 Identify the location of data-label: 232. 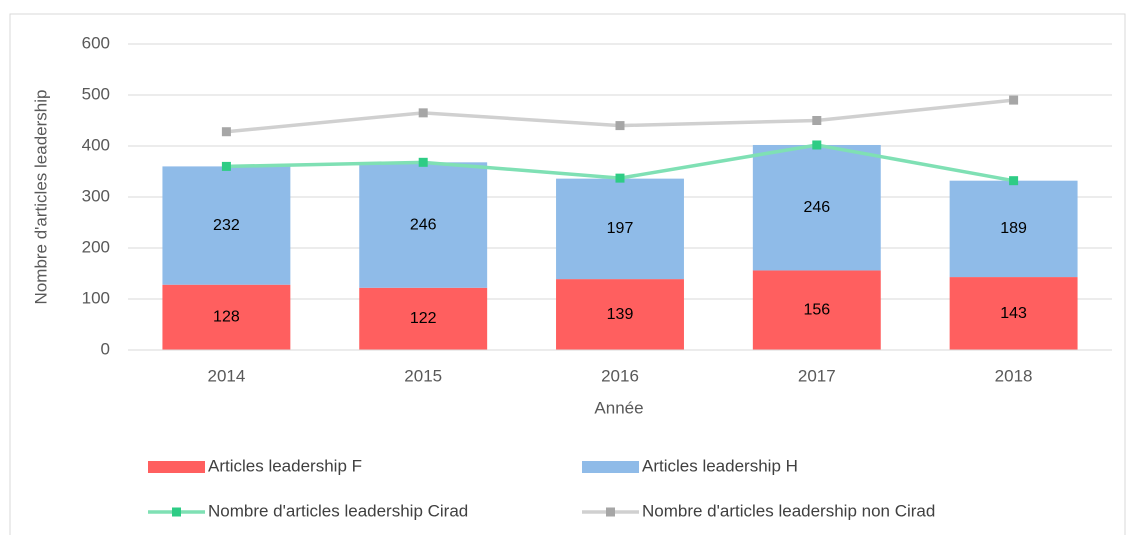
(226, 225).